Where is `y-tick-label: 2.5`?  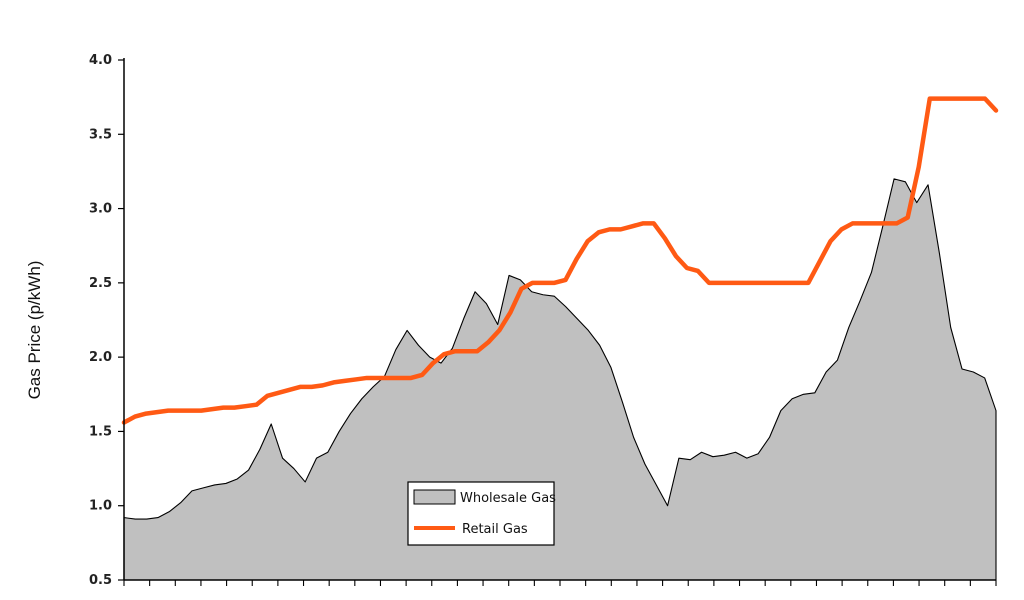
y-tick-label: 2.5 is located at coordinates (100, 283).